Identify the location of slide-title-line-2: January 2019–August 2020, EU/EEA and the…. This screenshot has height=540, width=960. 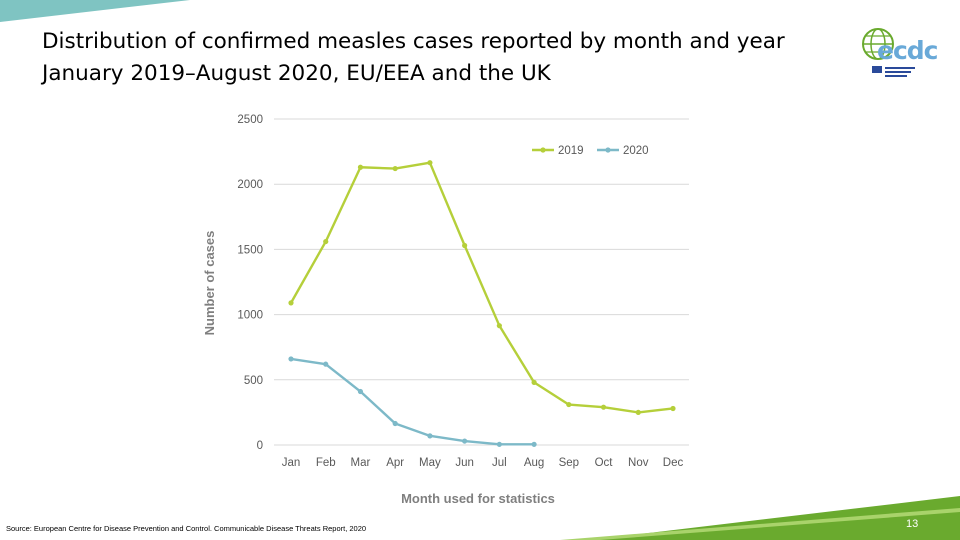
(296, 73).